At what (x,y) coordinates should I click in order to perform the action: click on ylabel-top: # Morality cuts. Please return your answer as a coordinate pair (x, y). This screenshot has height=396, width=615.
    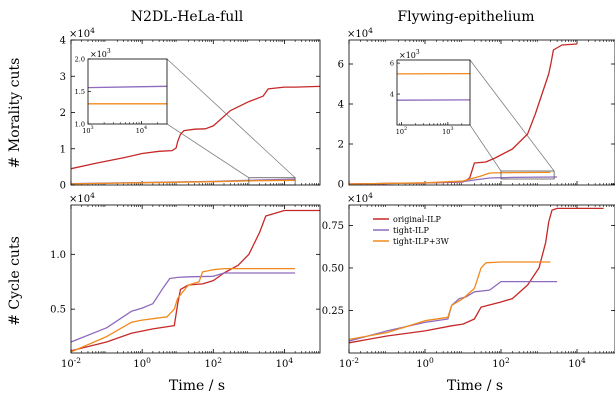
    Looking at the image, I should click on (15, 113).